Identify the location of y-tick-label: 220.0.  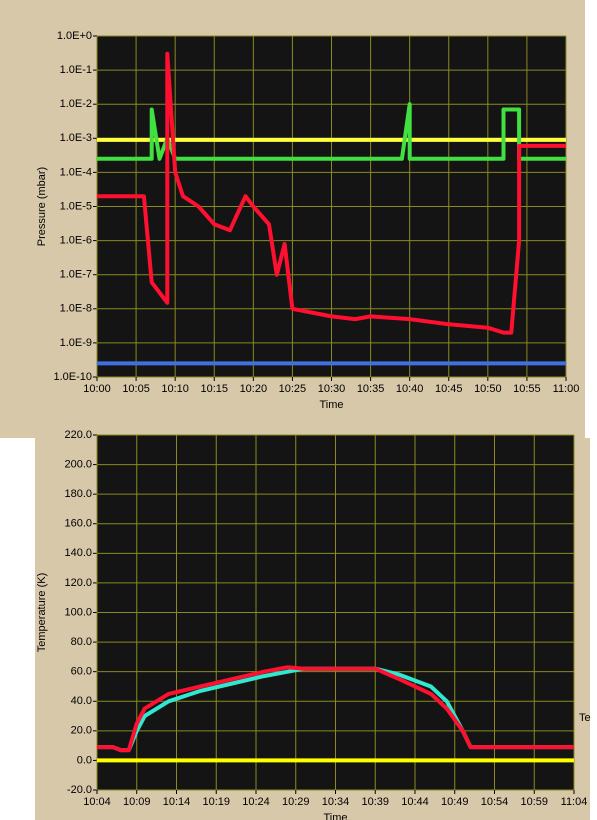
(78, 435).